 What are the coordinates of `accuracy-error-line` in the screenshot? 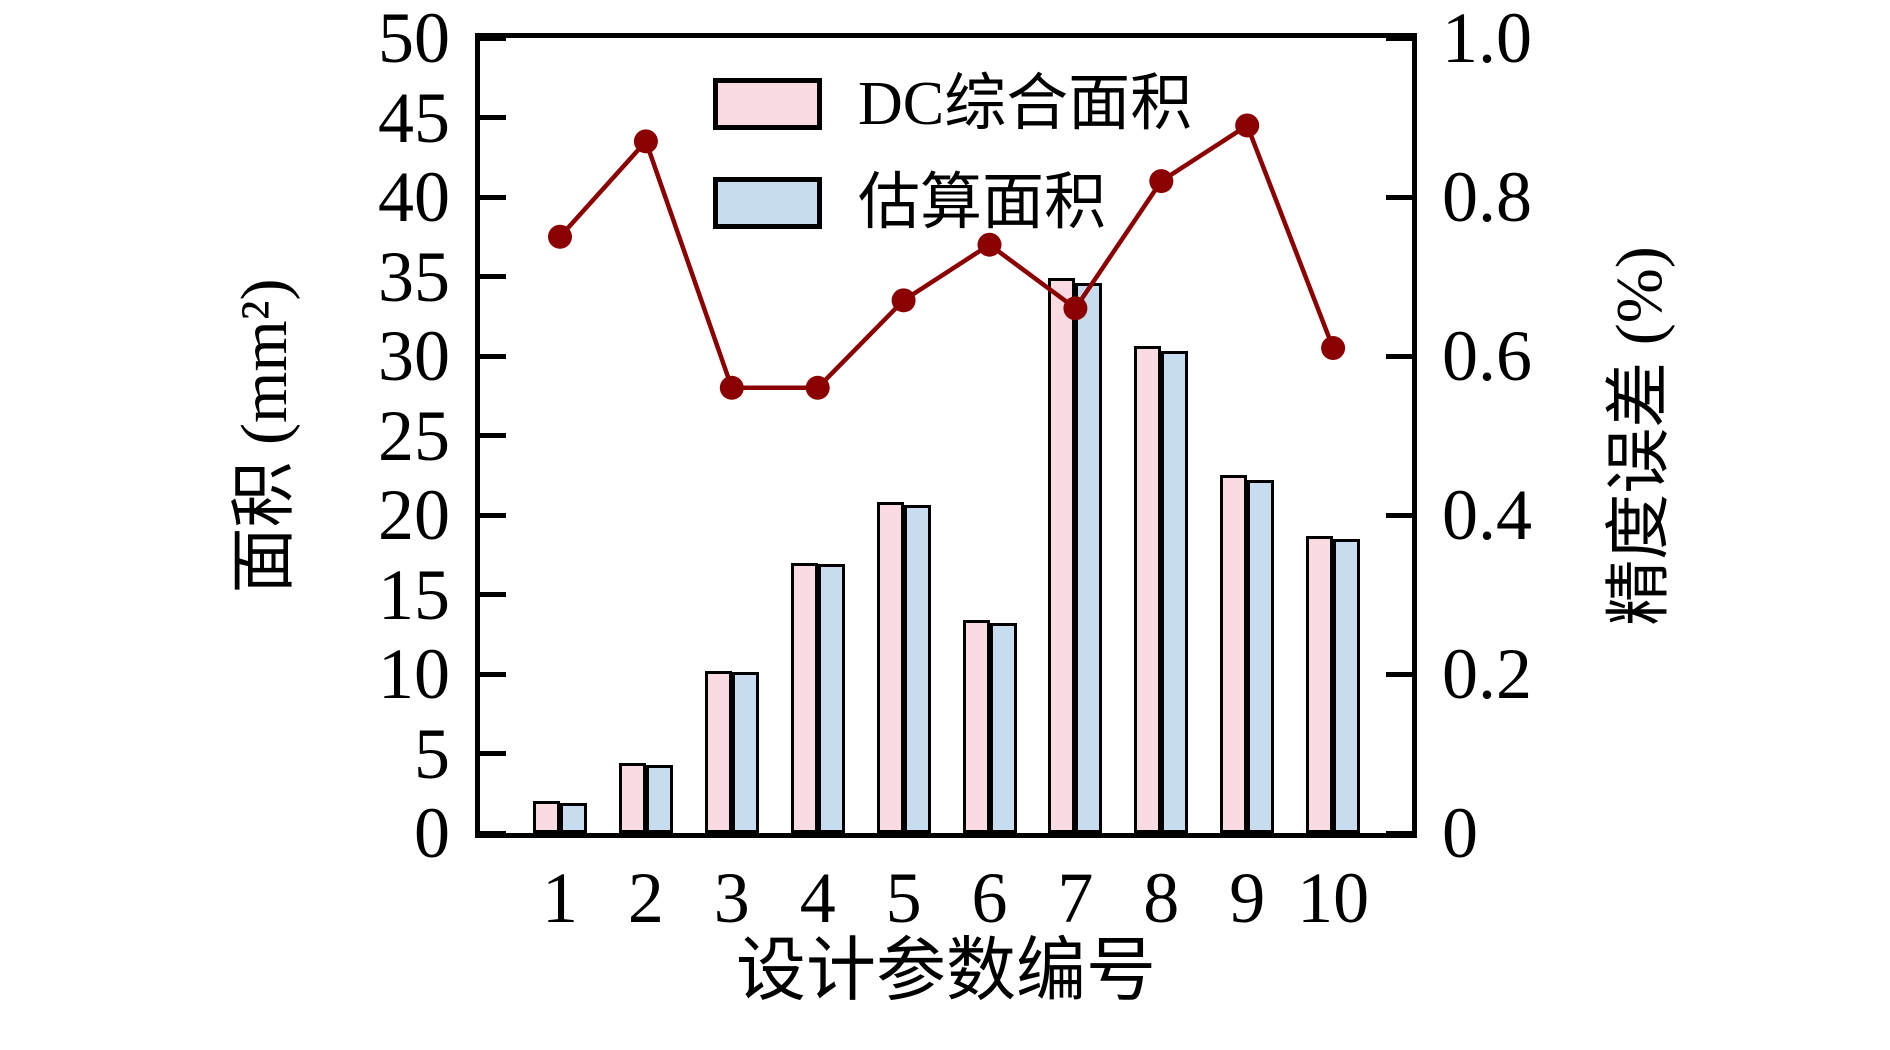 It's located at (947, 256).